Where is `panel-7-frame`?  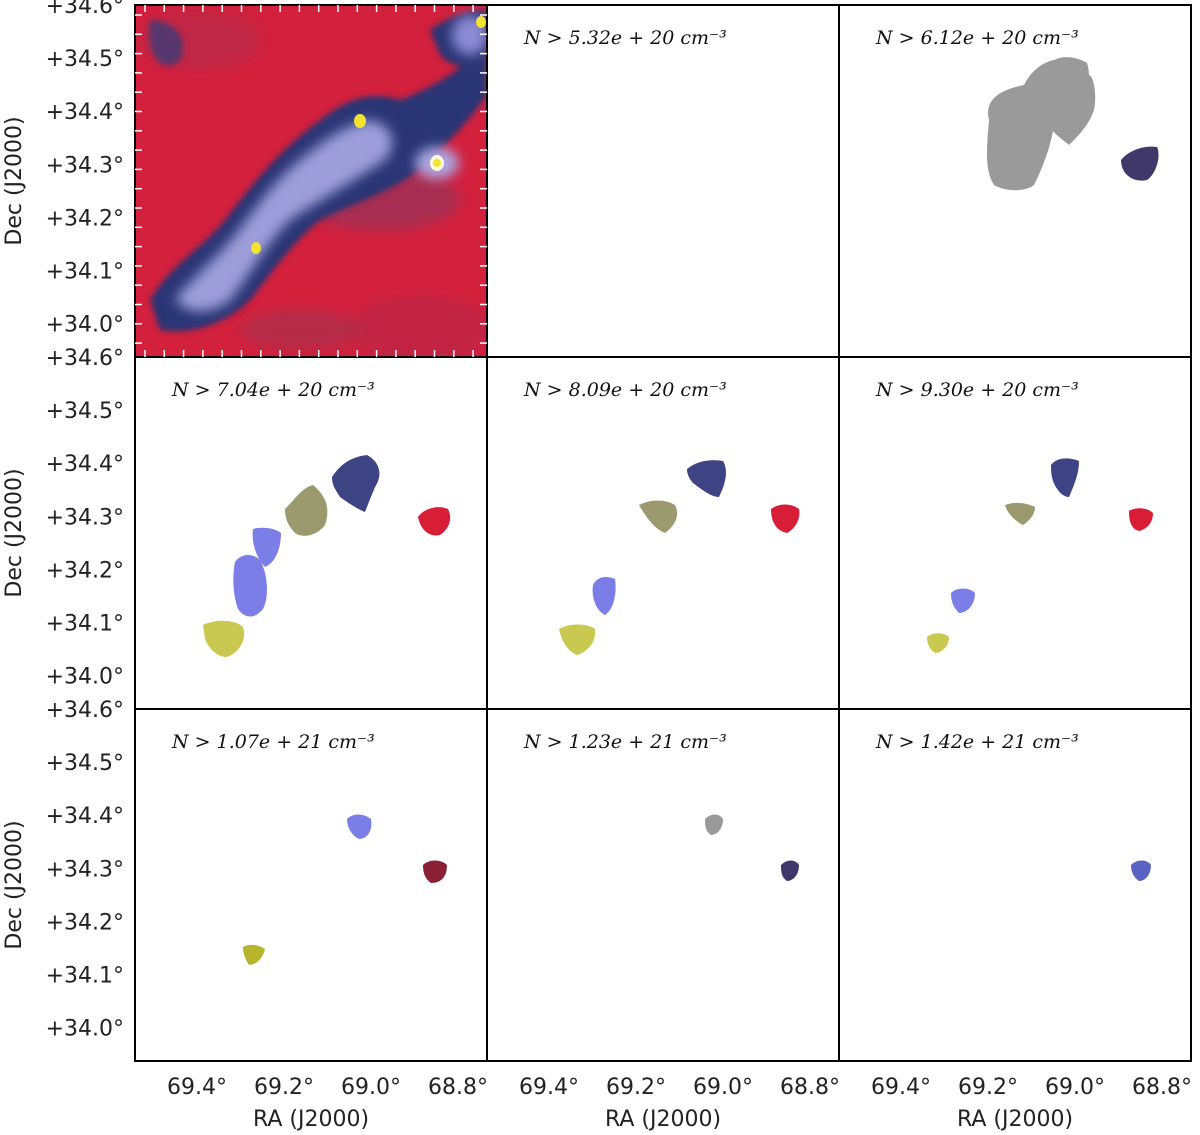
panel-7-frame is located at coordinates (311, 885).